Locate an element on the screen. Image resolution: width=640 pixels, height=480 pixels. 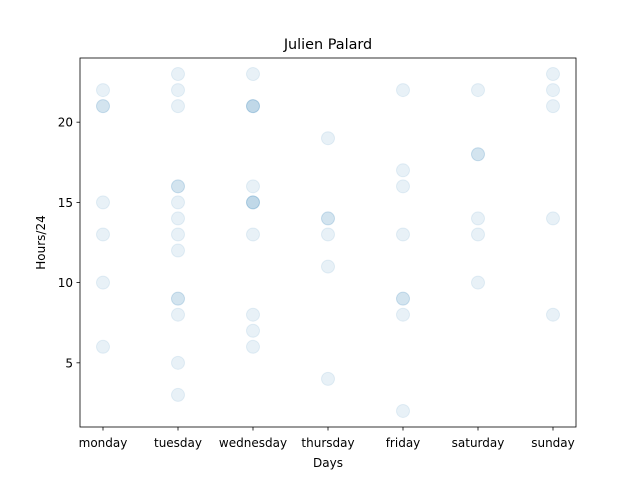
x-tick-label-friday: friday is located at coordinates (403, 443).